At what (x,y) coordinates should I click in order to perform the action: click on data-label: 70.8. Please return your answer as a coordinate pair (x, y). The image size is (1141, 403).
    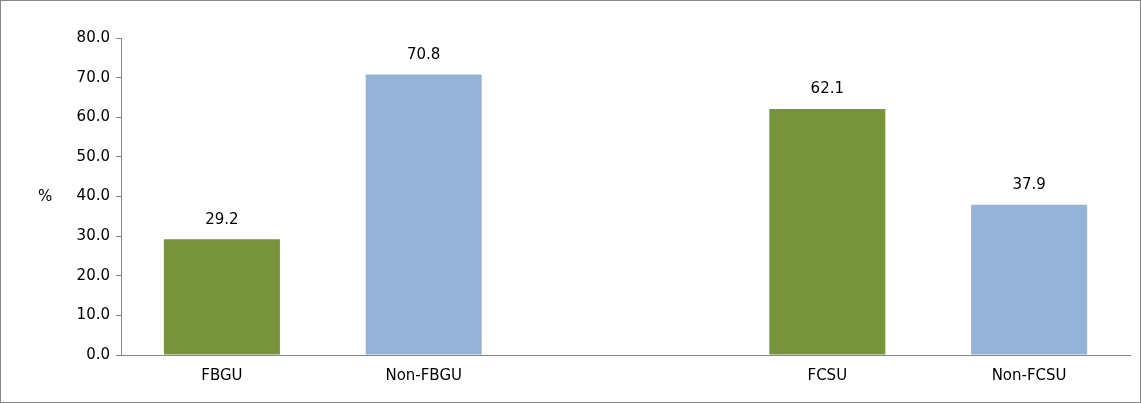
    Looking at the image, I should click on (424, 53).